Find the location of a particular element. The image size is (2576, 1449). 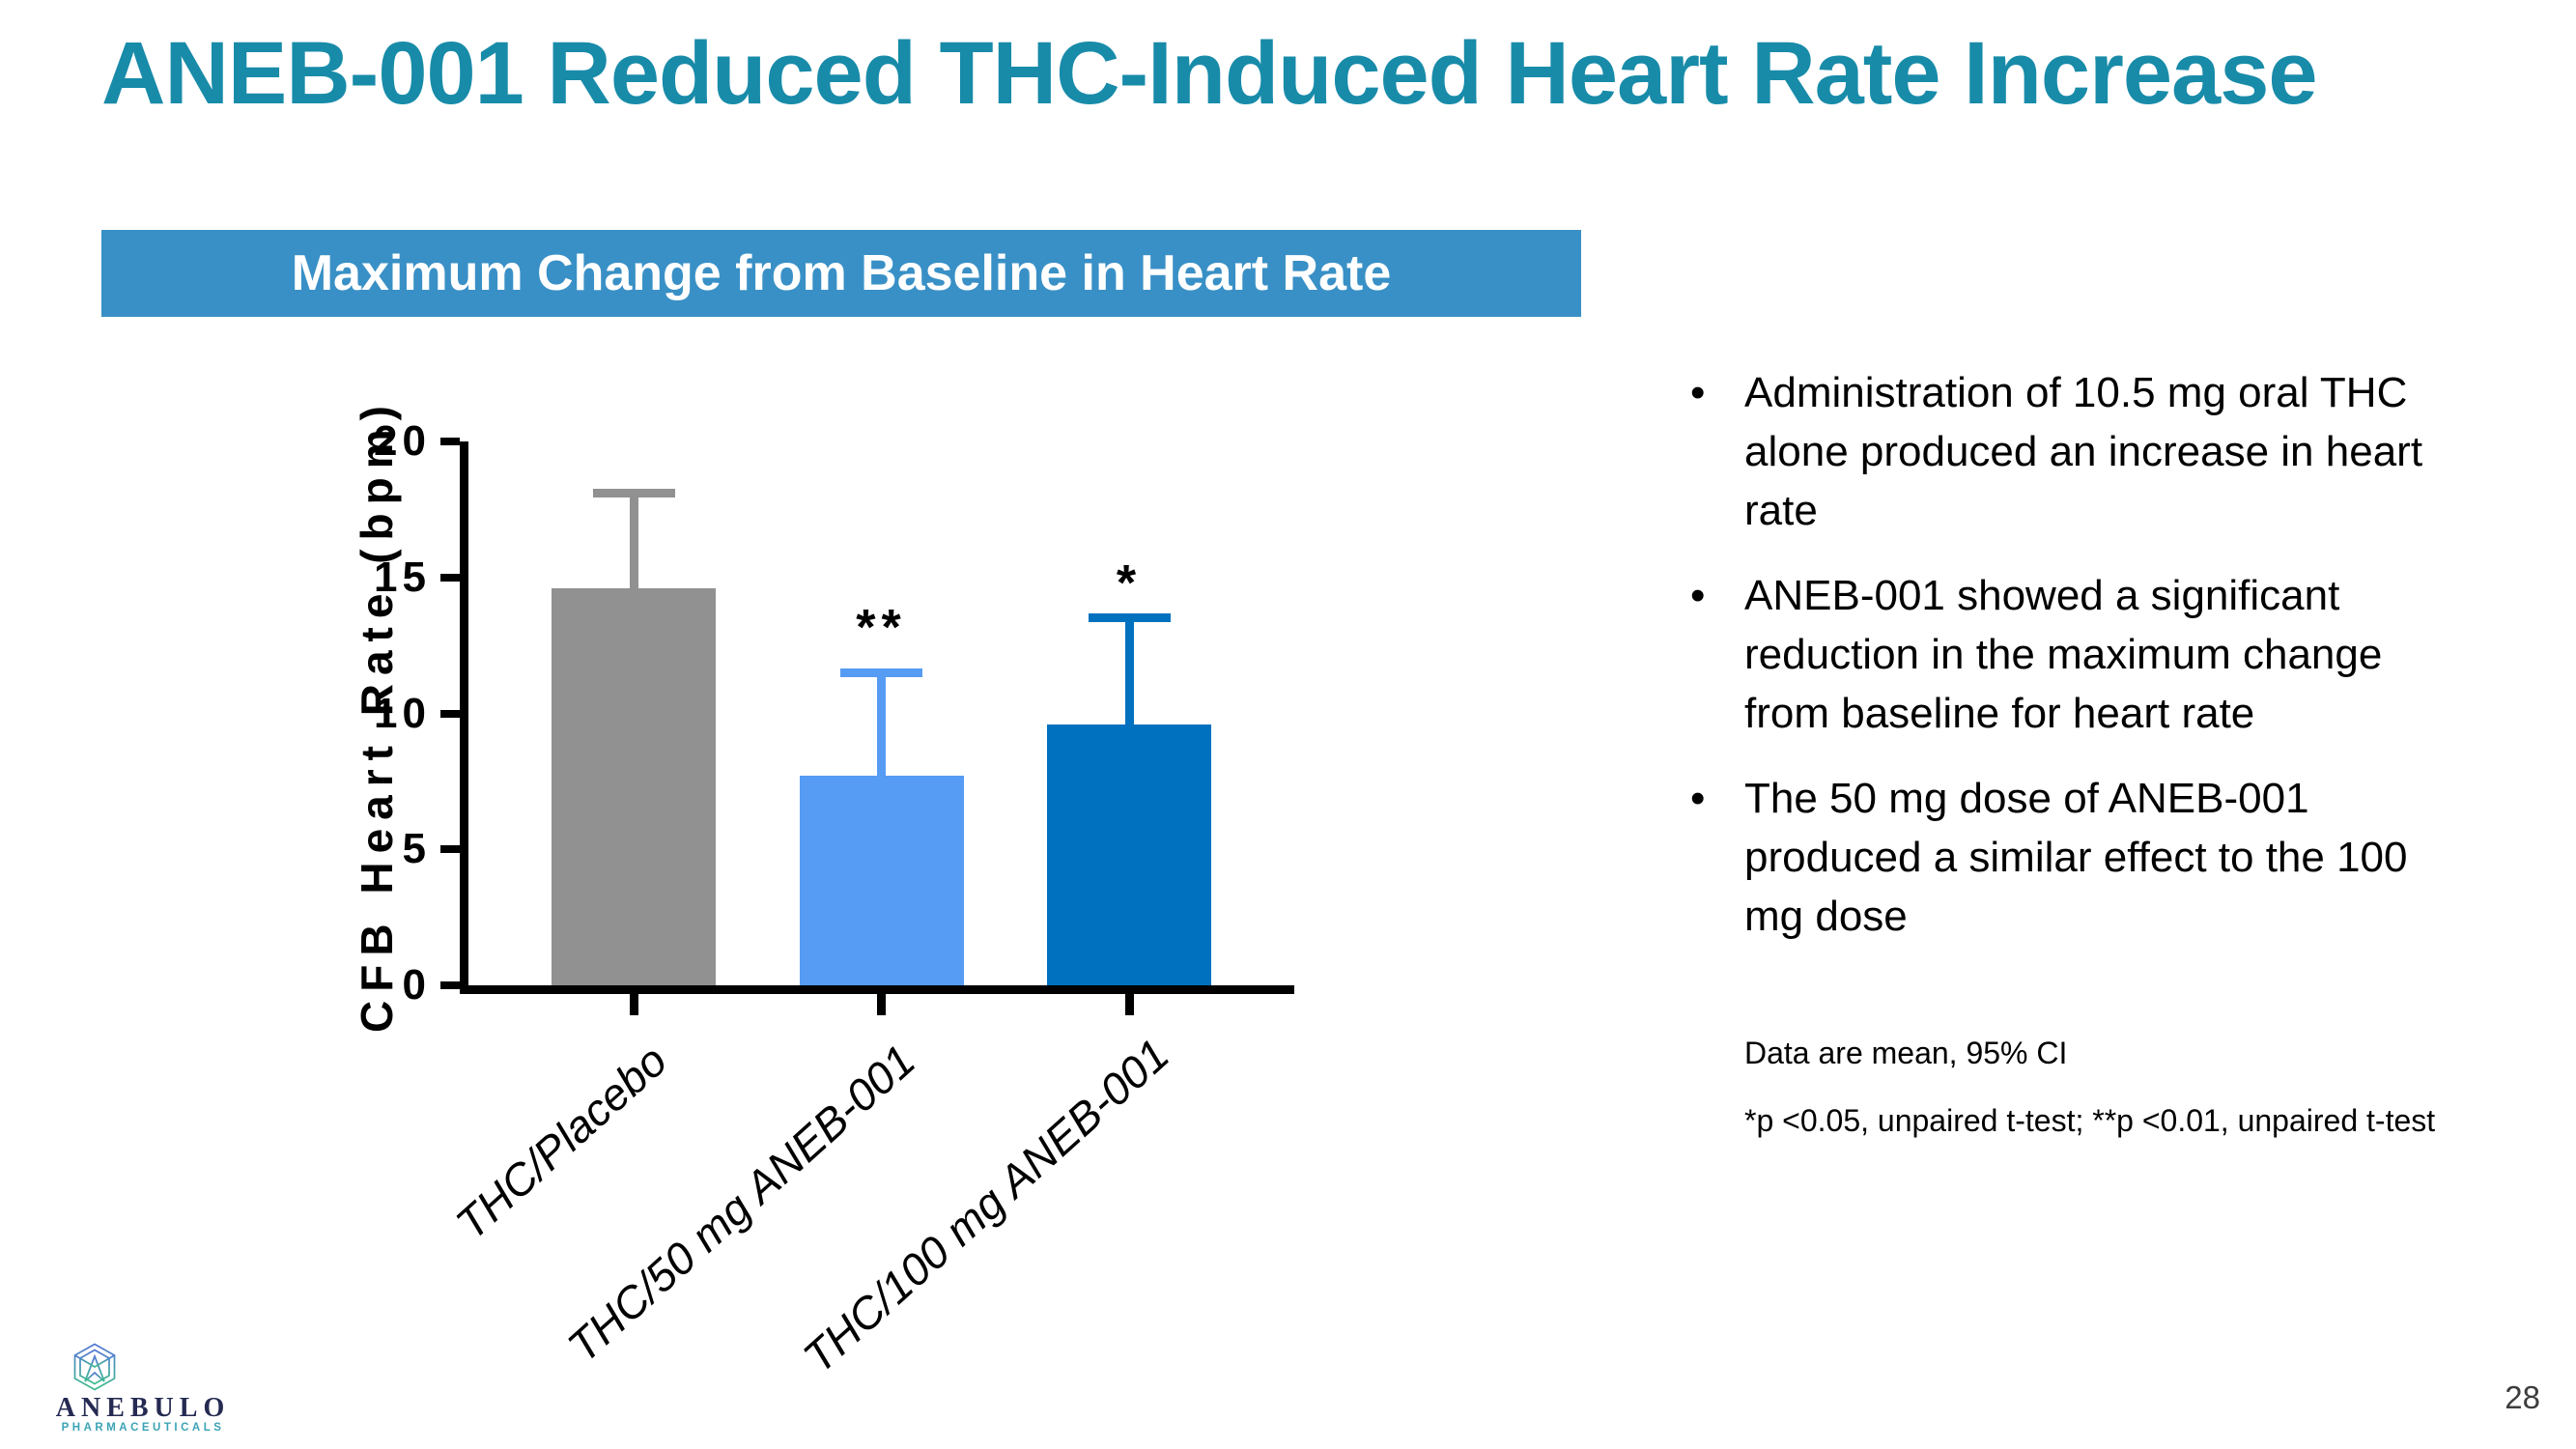

y-axis-tick-label: 10 is located at coordinates (402, 713).